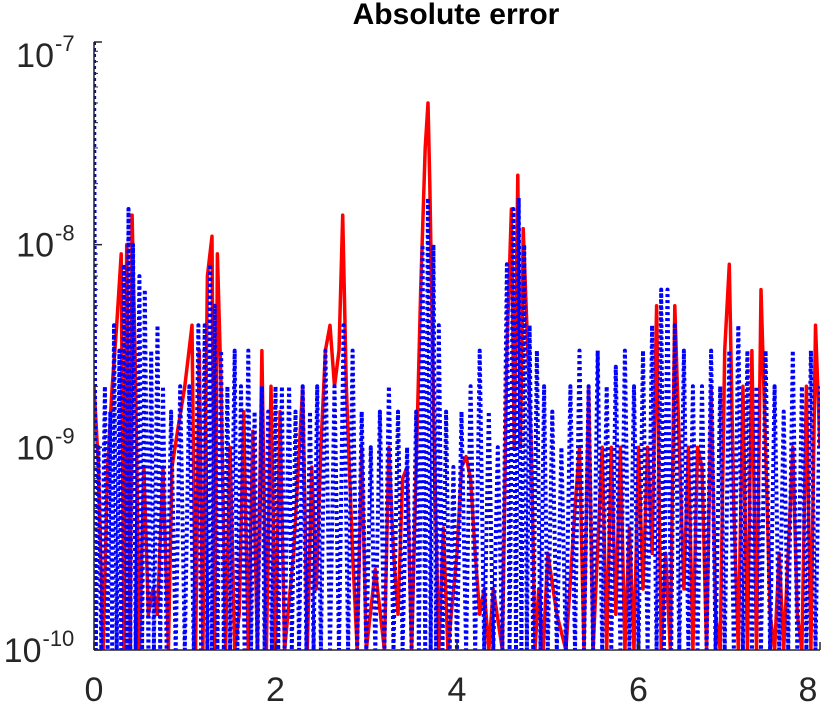  I want to click on x-tick-label: 4, so click(457, 688).